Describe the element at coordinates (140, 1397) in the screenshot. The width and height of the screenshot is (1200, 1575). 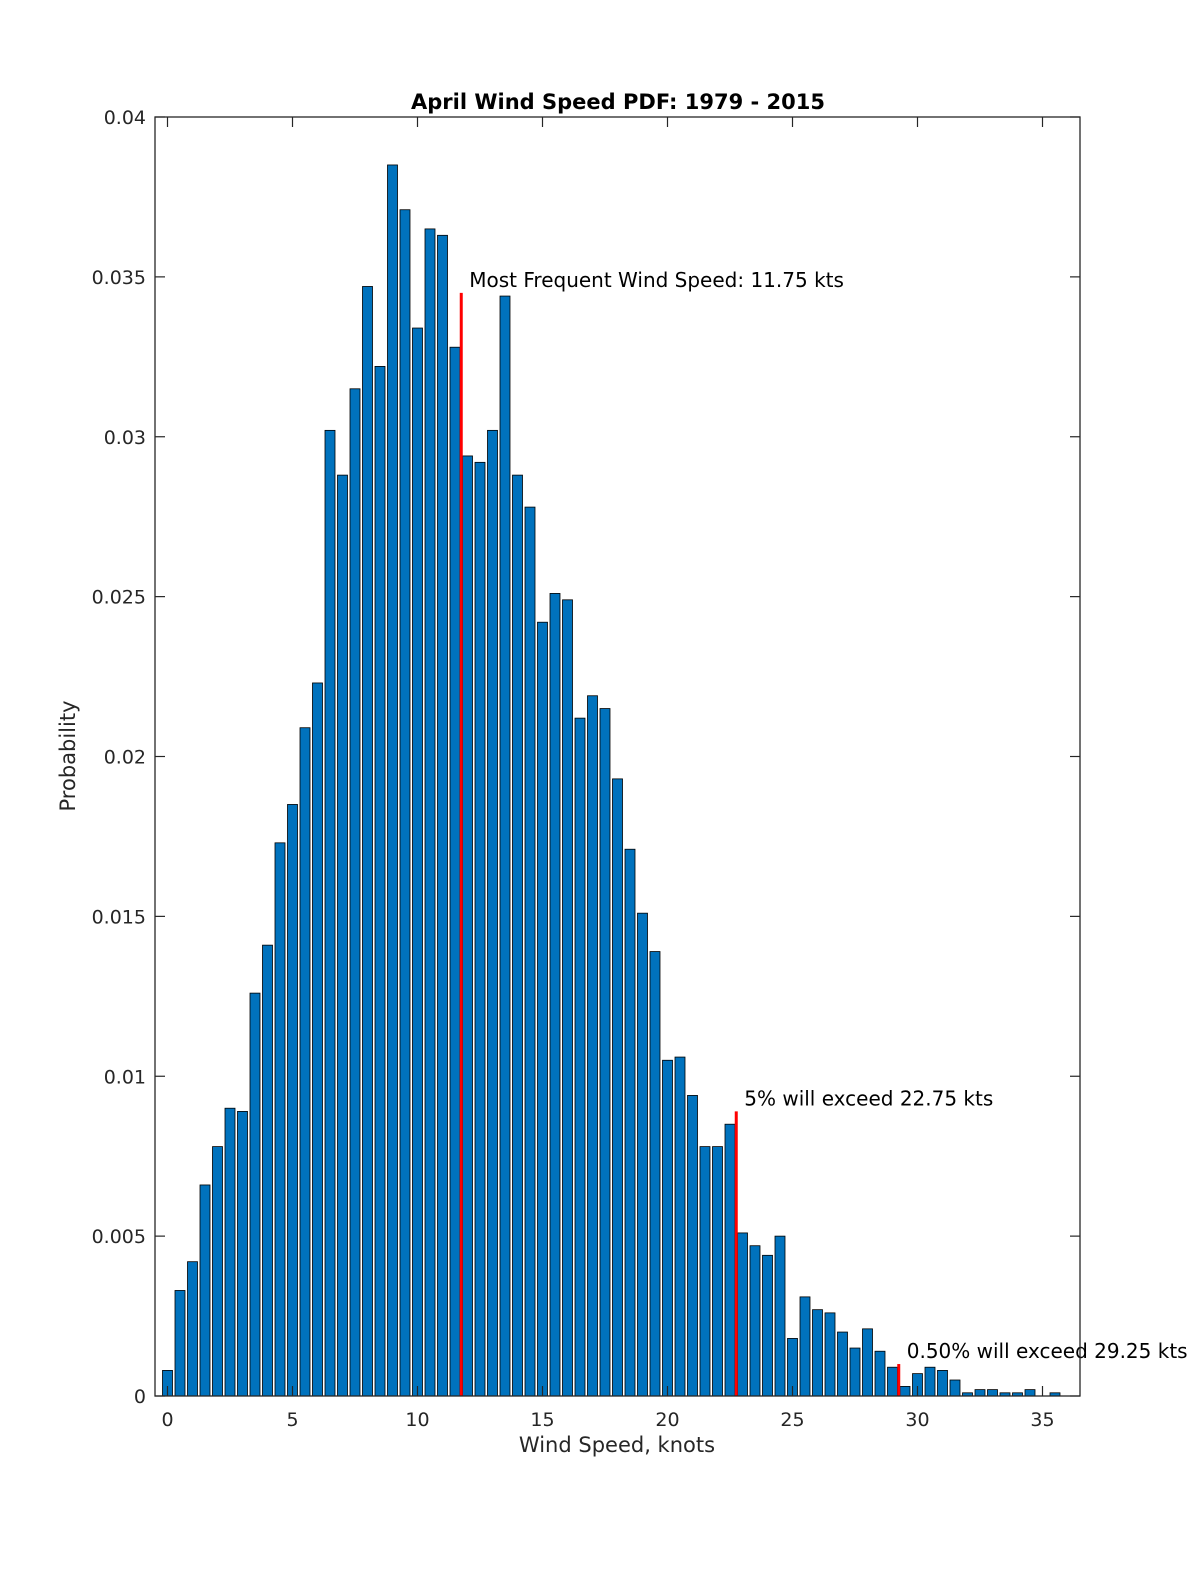
I see `y-tick-label: 0` at that location.